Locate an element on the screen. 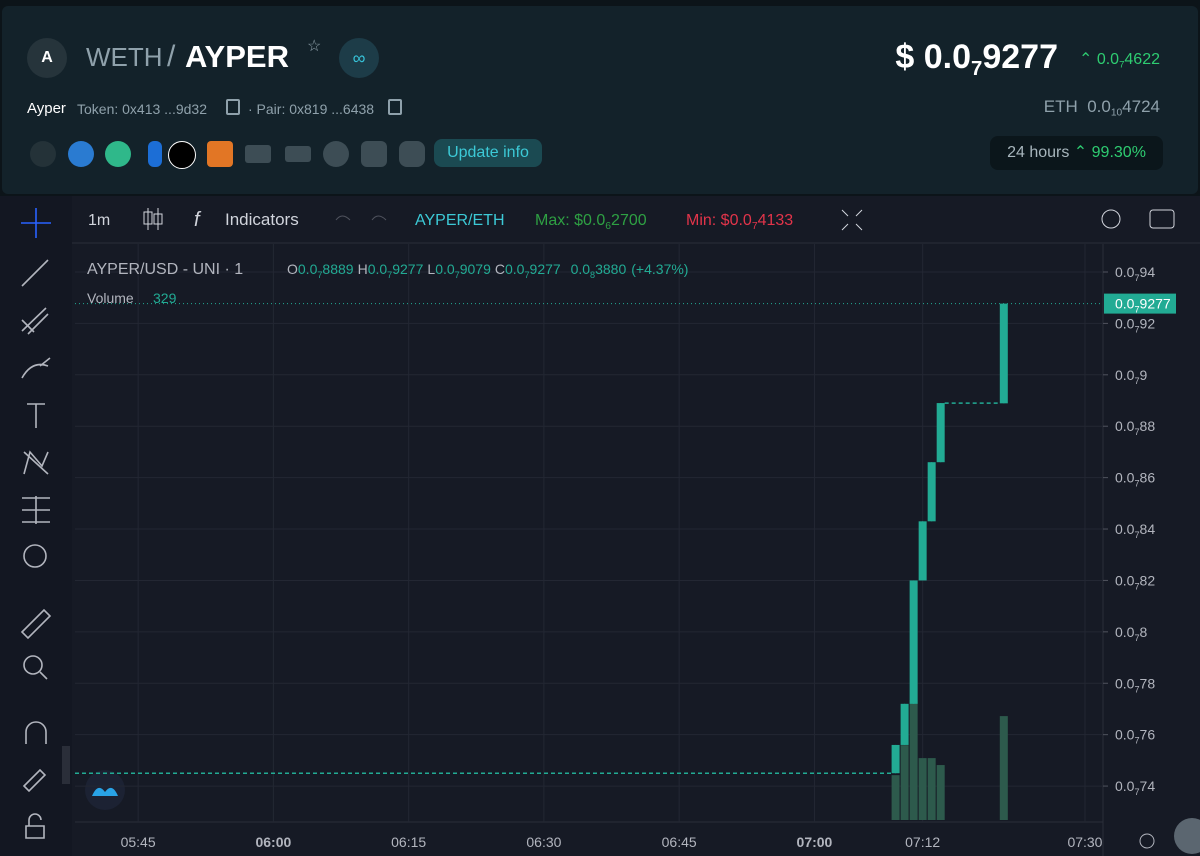  zoom-tool is located at coordinates (33, 665).